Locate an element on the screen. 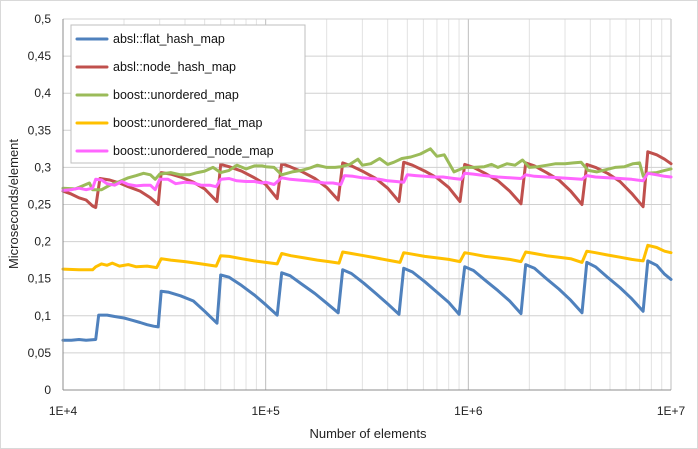 This screenshot has height=449, width=698. y-axis-title: Microseconds/element is located at coordinates (13, 204).